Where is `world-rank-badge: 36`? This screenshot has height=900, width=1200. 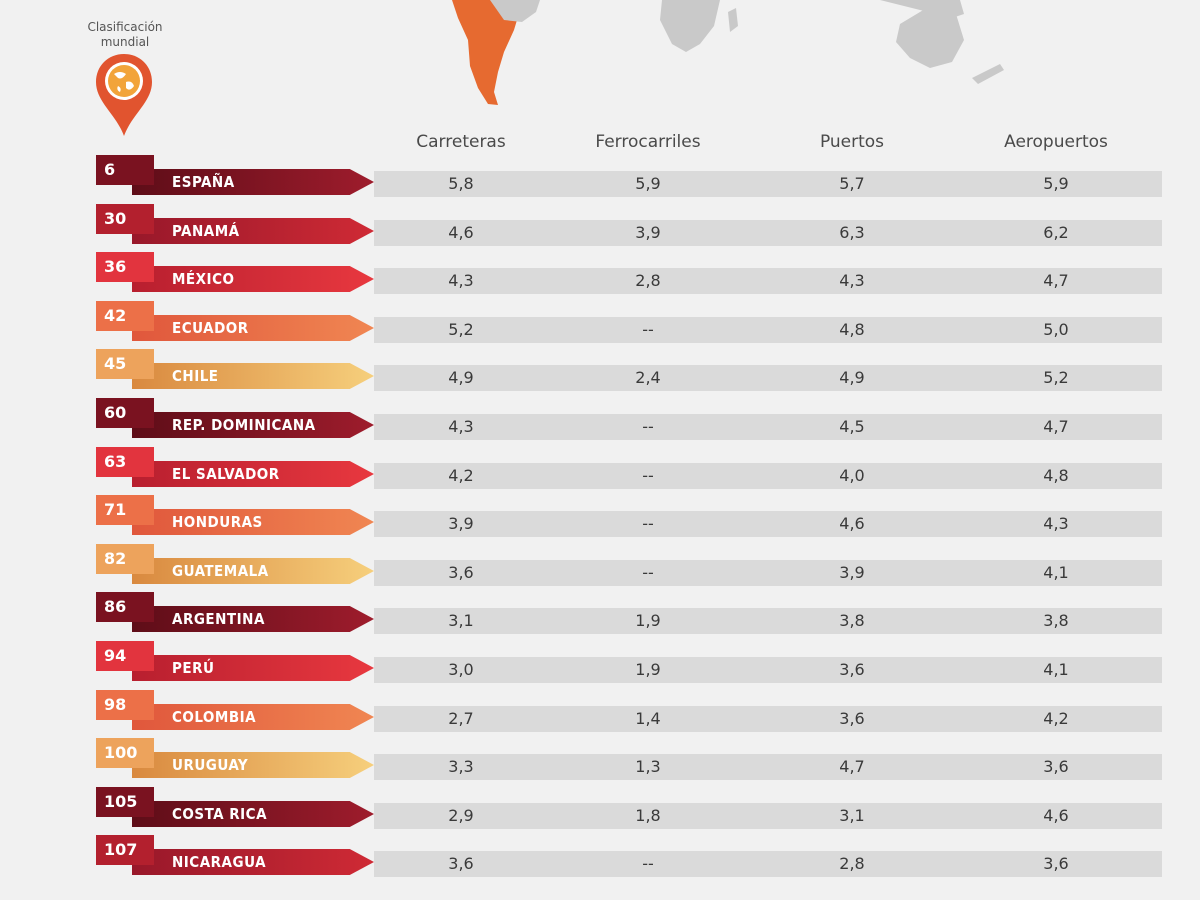 world-rank-badge: 36 is located at coordinates (125, 267).